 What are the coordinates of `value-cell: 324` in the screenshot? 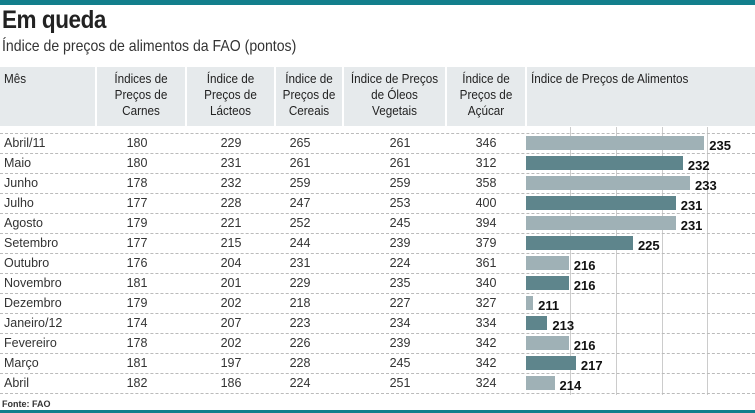 It's located at (486, 383).